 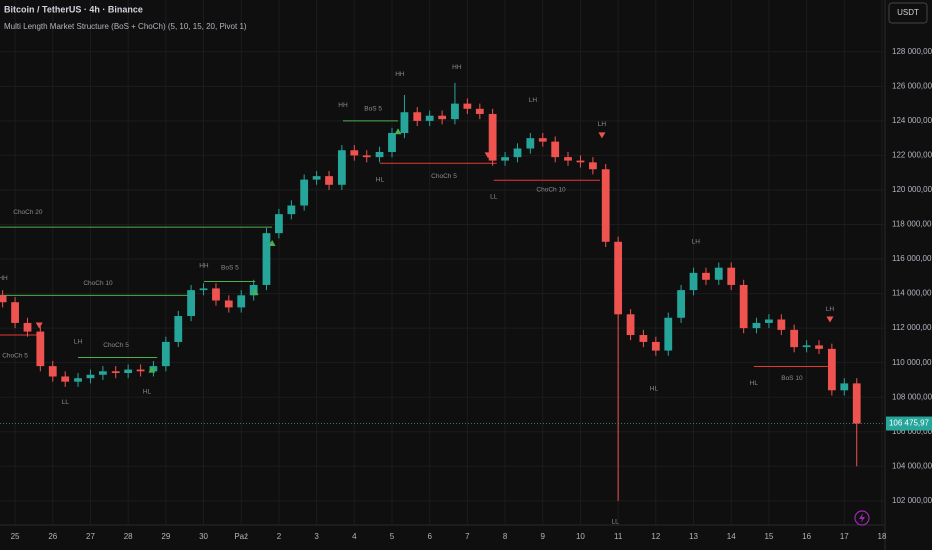 What do you see at coordinates (316, 536) in the screenshot?
I see `x-tick-label: 3` at bounding box center [316, 536].